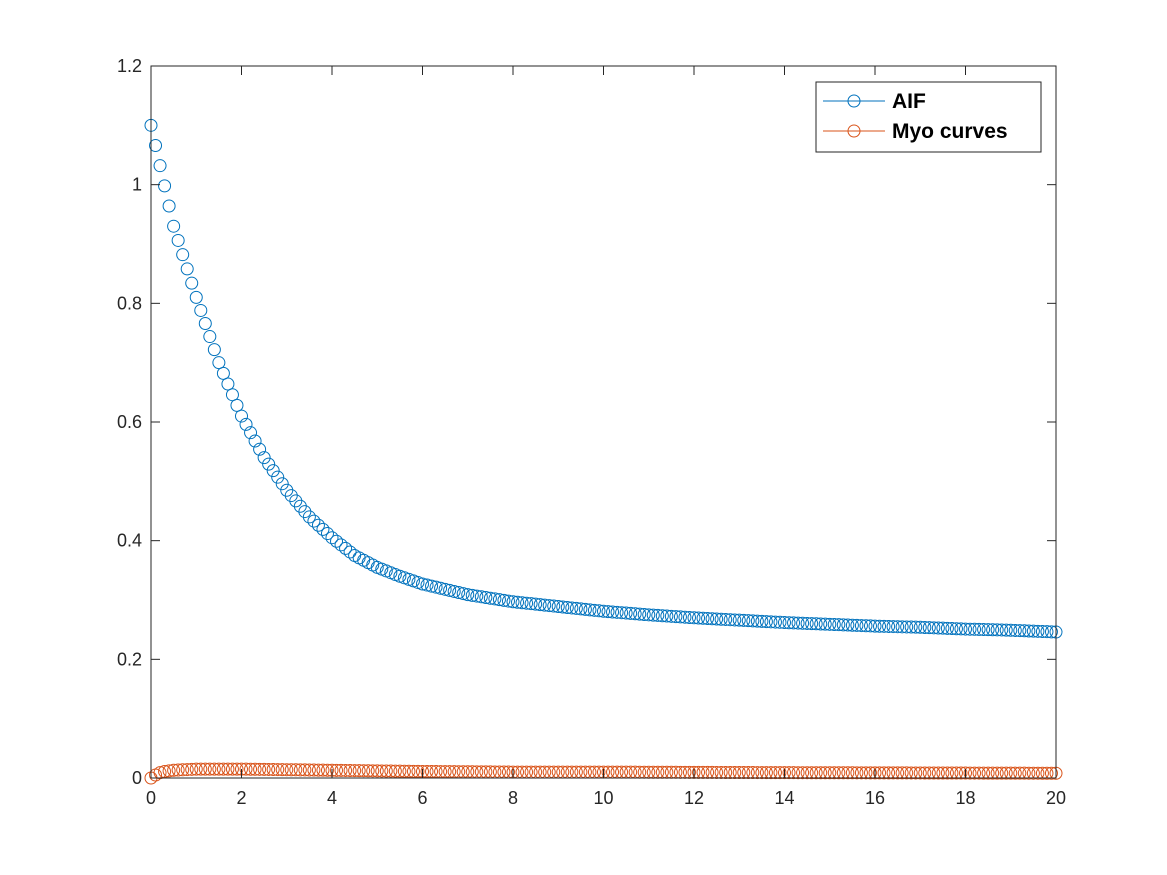 The height and width of the screenshot is (875, 1167). I want to click on x-tick-label: 4, so click(332, 798).